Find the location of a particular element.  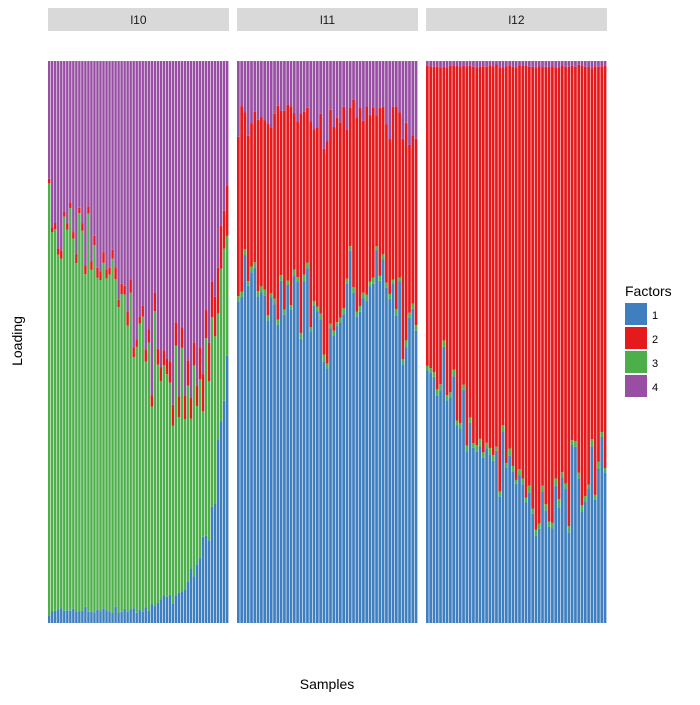

facet-strip is located at coordinates (138, 19).